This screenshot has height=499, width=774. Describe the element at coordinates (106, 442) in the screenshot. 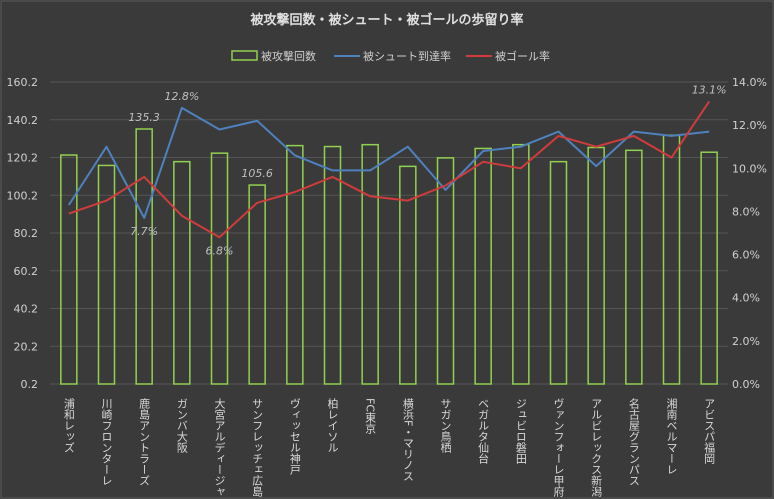

I see `category-label: 川崎フロンターレ` at that location.